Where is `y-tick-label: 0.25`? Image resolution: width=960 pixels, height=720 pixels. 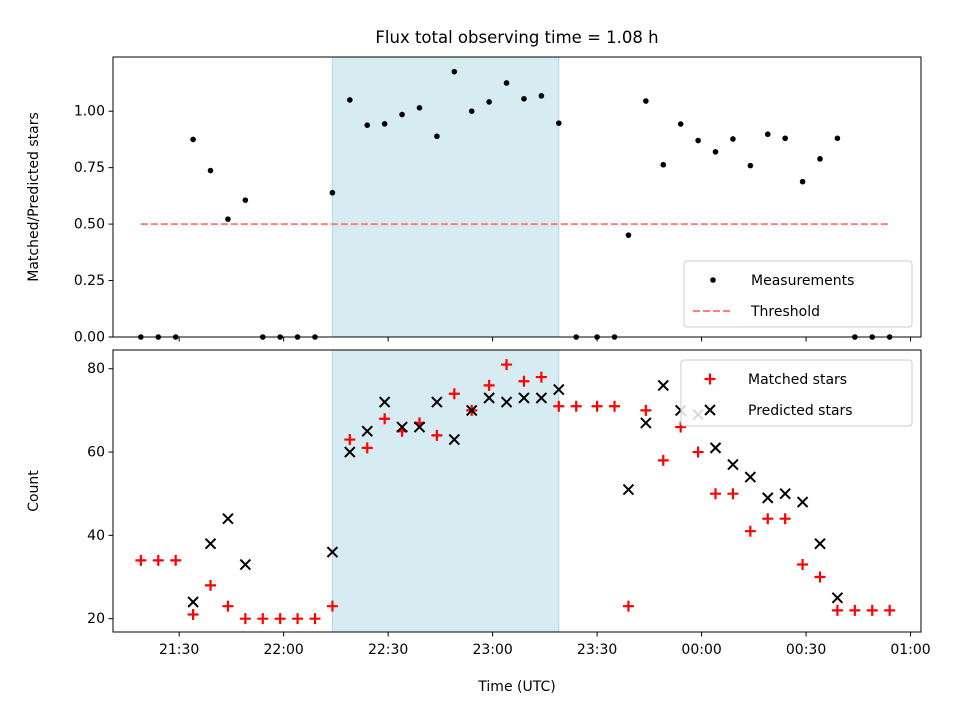 y-tick-label: 0.25 is located at coordinates (89, 281).